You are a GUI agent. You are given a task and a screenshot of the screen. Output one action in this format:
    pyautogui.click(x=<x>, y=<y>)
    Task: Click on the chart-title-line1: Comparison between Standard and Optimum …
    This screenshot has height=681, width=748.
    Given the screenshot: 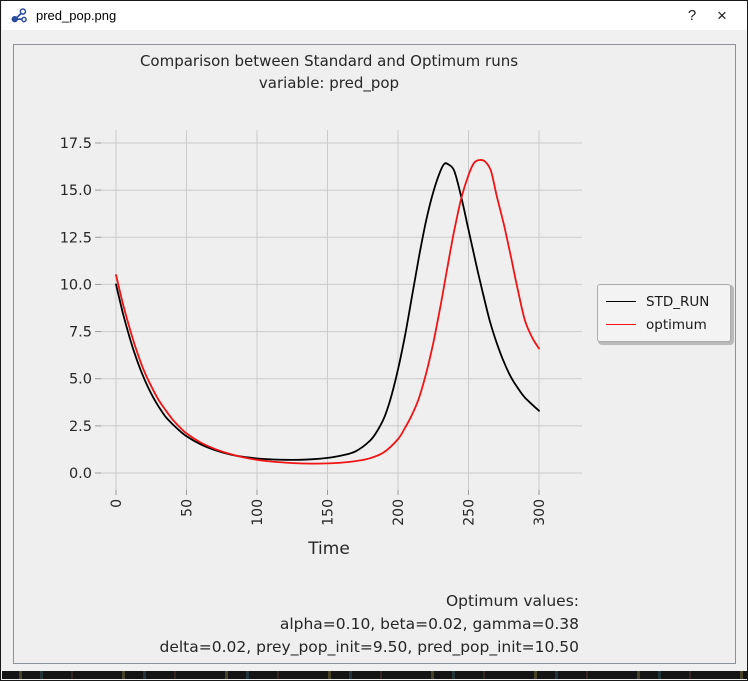 What is the action you would take?
    pyautogui.click(x=329, y=61)
    